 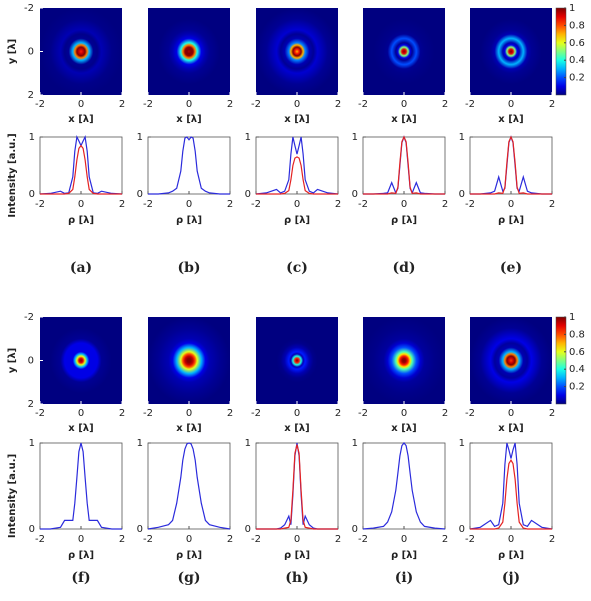 What do you see at coordinates (31, 95) in the screenshot?
I see `y-tick-label: 2` at bounding box center [31, 95].